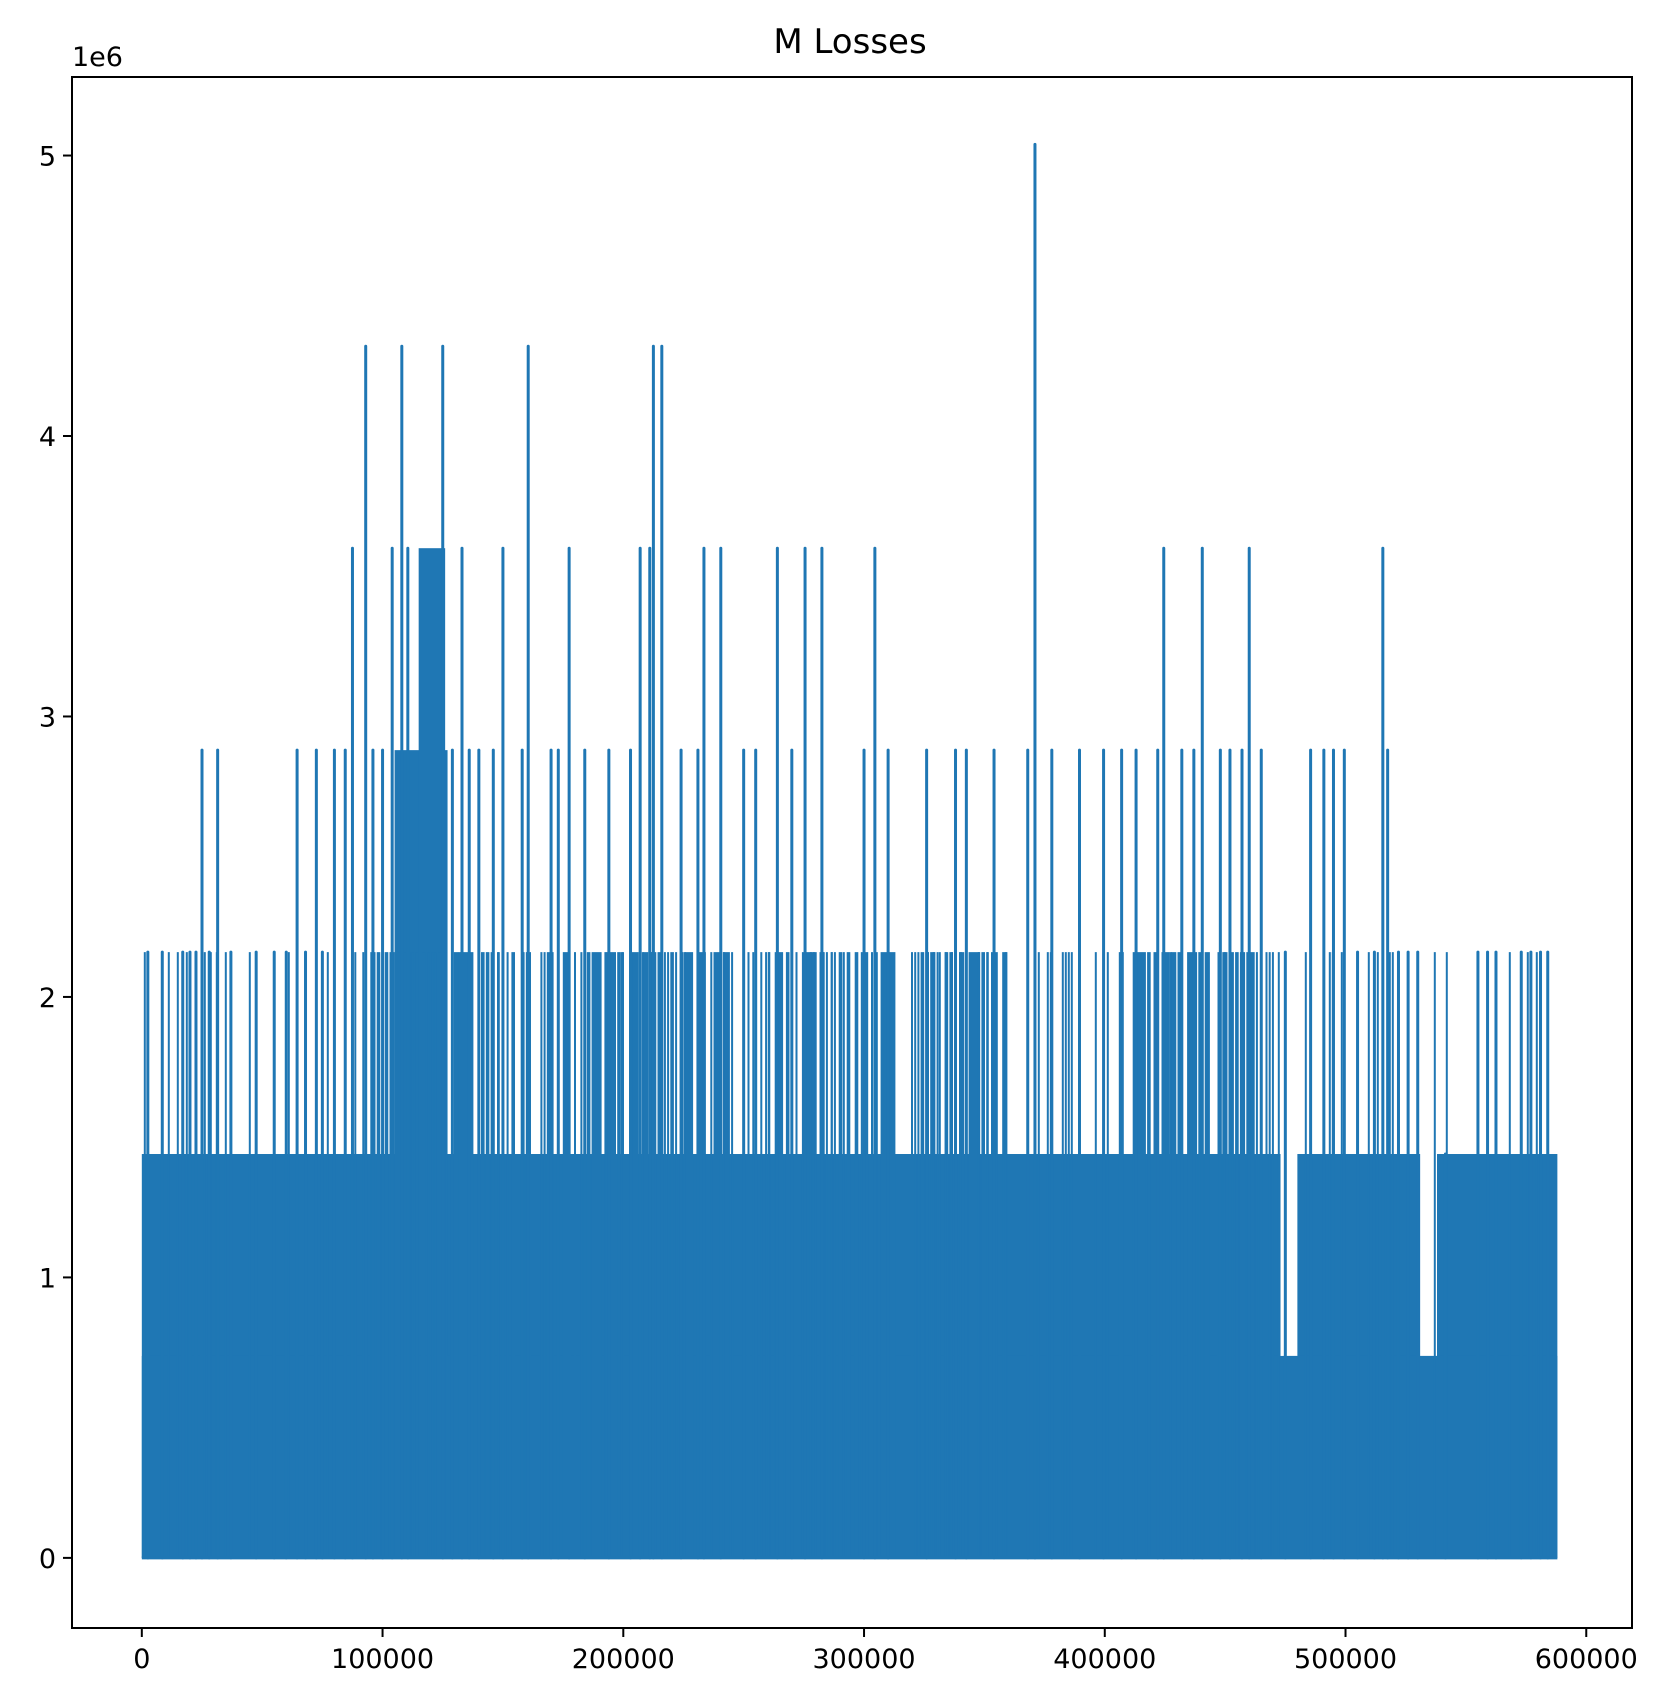  I want to click on x-tick-label: 600000, so click(1586, 1659).